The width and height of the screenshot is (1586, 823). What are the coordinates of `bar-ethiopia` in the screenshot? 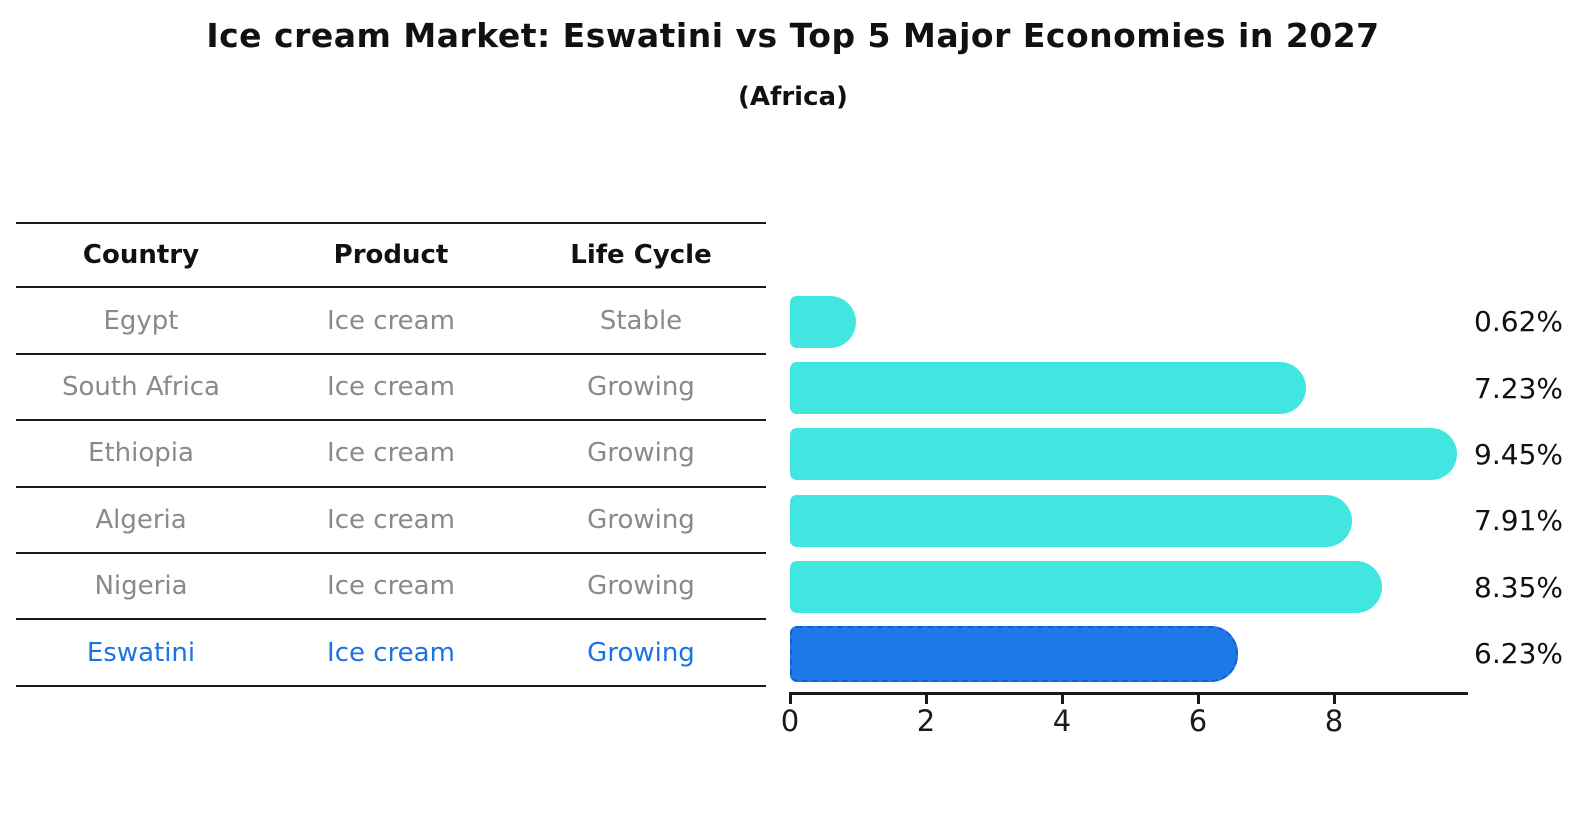 It's located at (1123, 454).